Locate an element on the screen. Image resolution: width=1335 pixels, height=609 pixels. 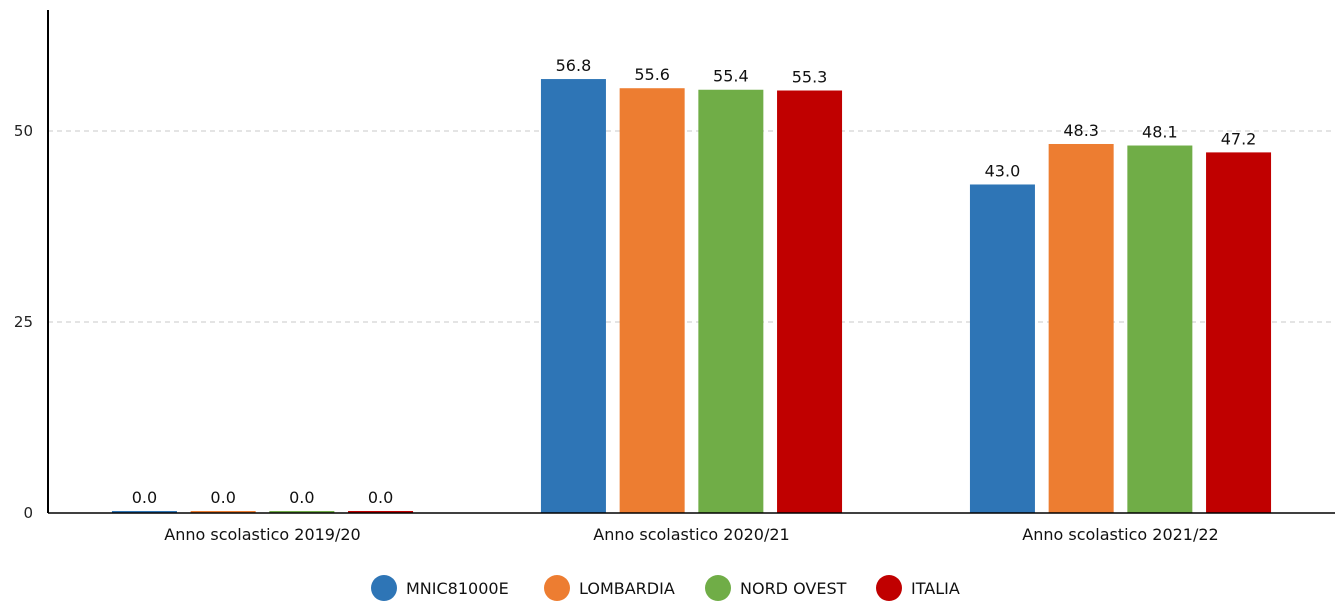
legend-item-nord-ovest: NORD OVEST is located at coordinates (776, 588).